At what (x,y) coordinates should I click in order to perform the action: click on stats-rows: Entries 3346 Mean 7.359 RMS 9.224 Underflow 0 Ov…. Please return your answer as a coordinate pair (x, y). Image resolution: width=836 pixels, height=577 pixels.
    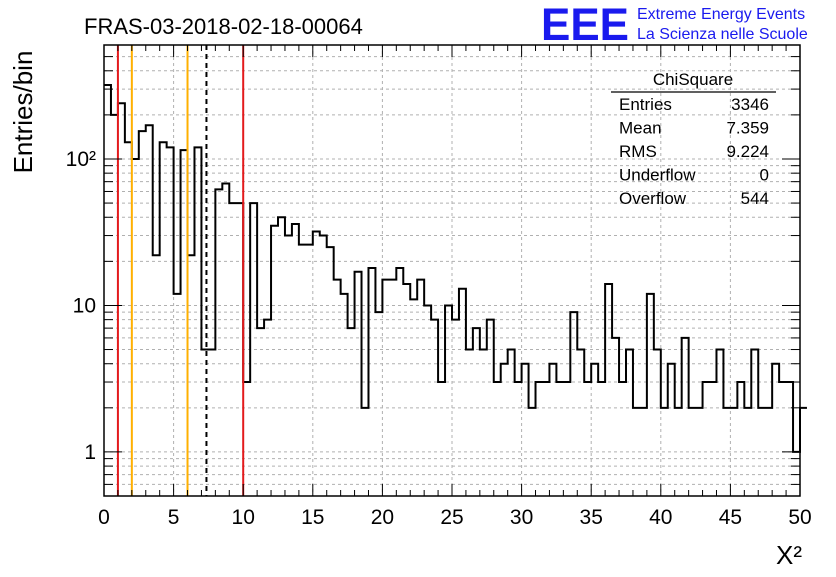
    Looking at the image, I should click on (694, 151).